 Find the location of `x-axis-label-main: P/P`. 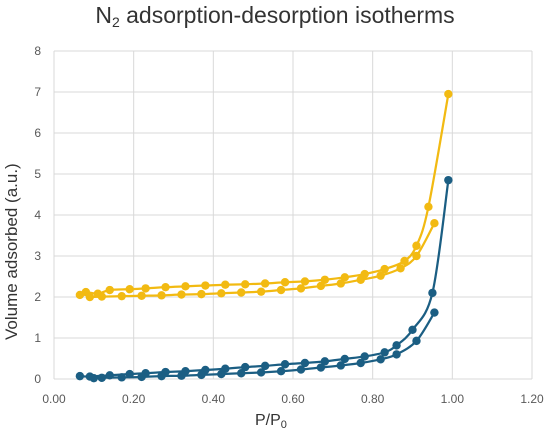

x-axis-label-main: P/P is located at coordinates (268, 420).